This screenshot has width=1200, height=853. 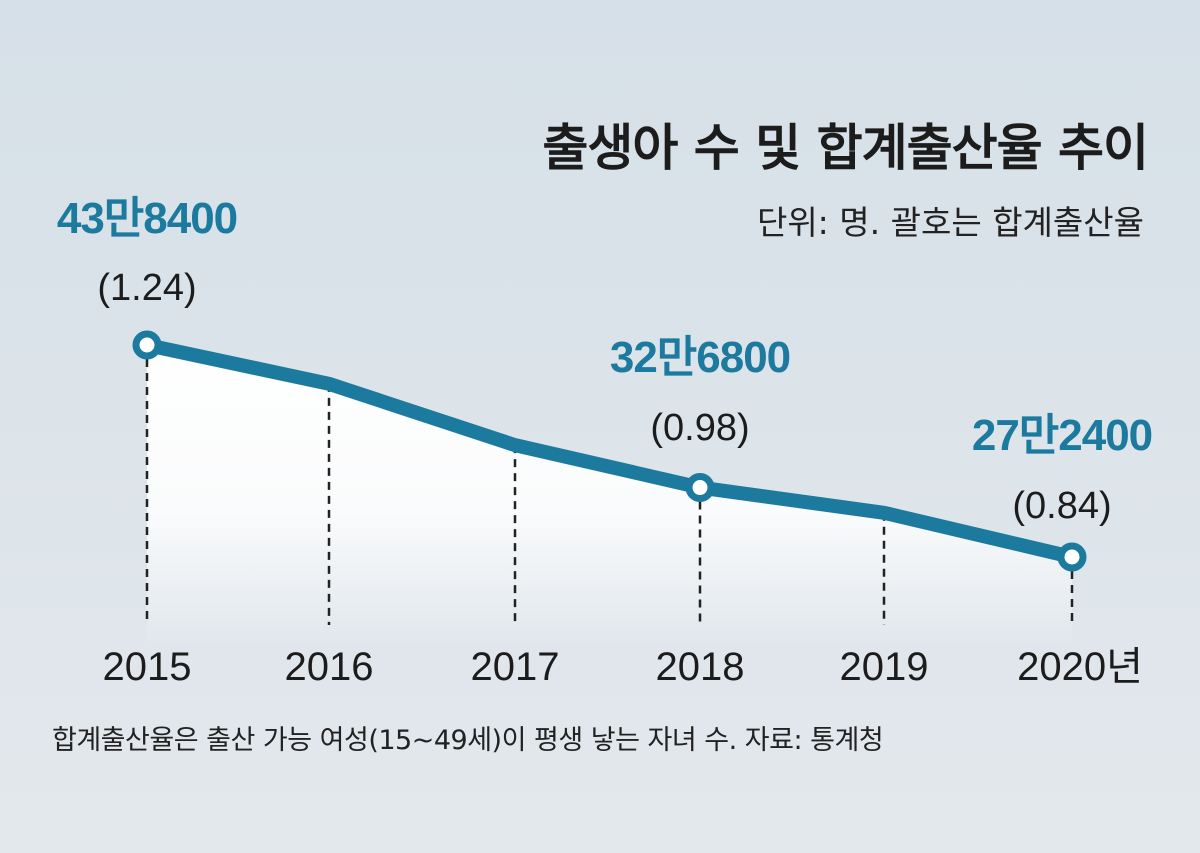 I want to click on value-label: 43만8400, so click(x=147, y=218).